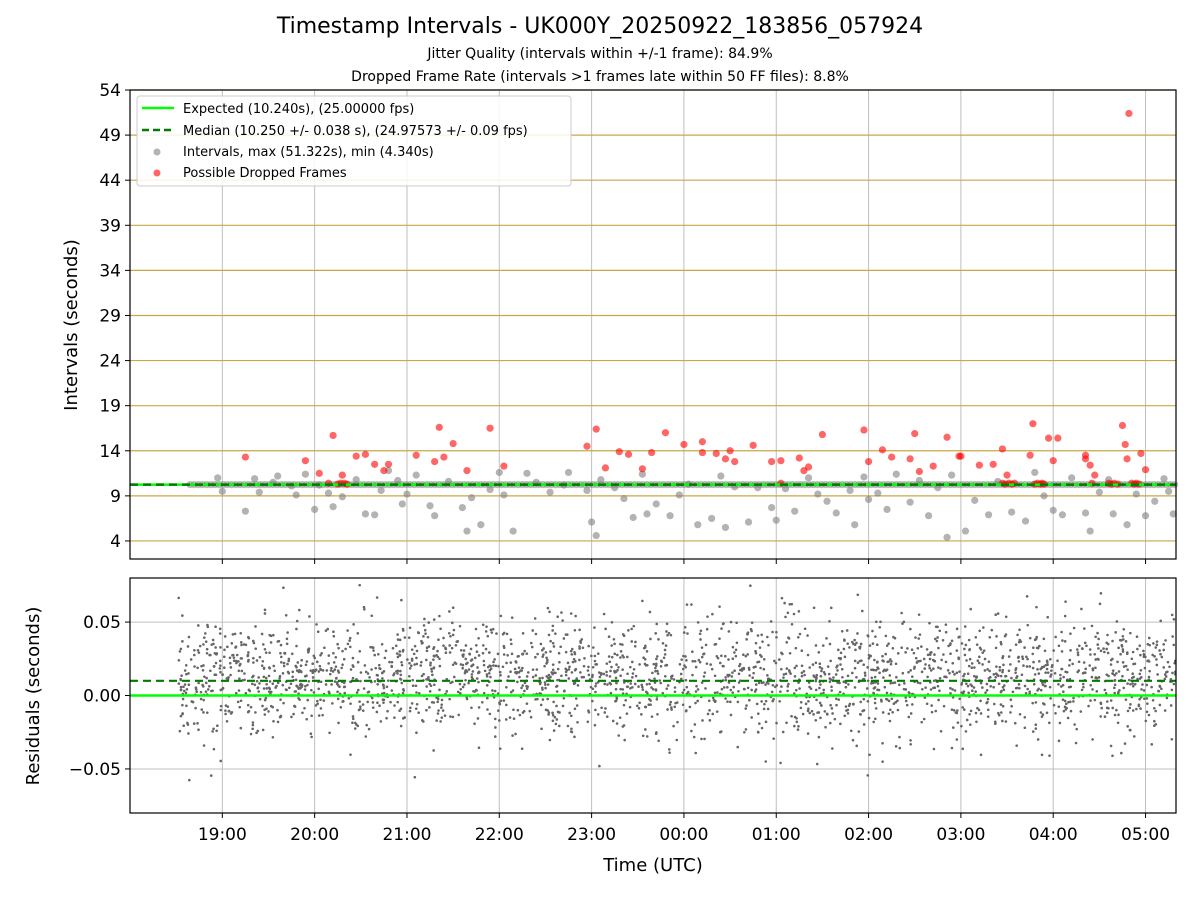 This screenshot has width=1200, height=900. Describe the element at coordinates (499, 835) in the screenshot. I see `time-x-tick-label: 22:00` at that location.